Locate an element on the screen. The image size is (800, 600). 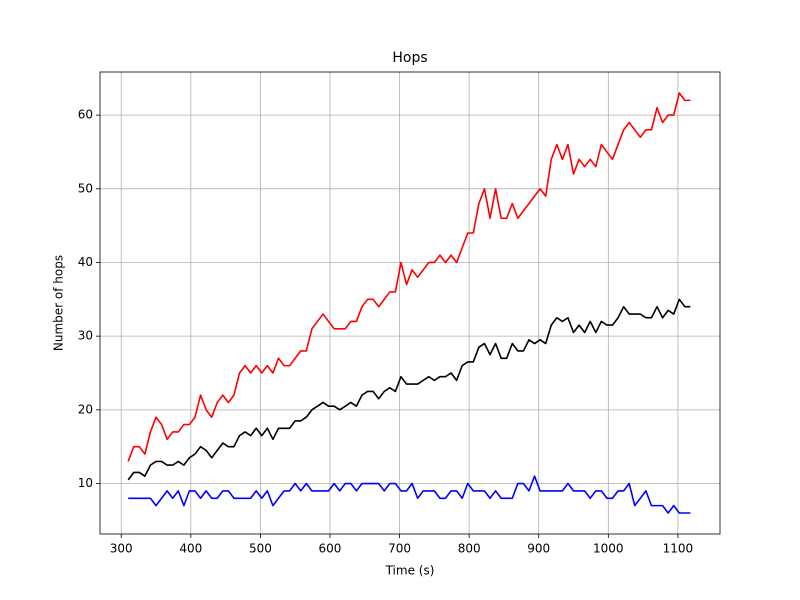
y-tick-label: 40 is located at coordinates (85, 262).